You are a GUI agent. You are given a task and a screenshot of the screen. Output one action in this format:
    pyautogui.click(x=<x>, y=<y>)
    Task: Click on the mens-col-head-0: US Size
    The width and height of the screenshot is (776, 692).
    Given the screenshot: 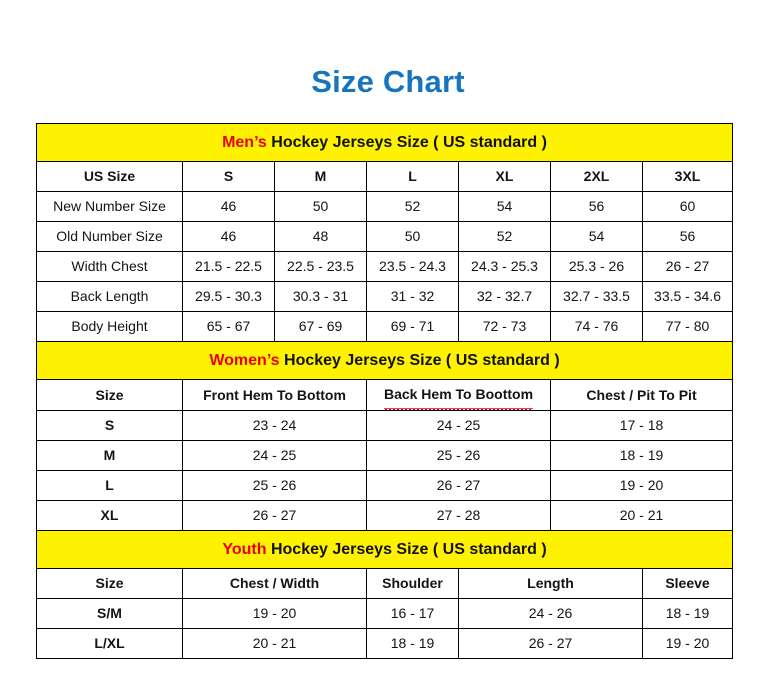 What is the action you would take?
    pyautogui.click(x=109, y=176)
    